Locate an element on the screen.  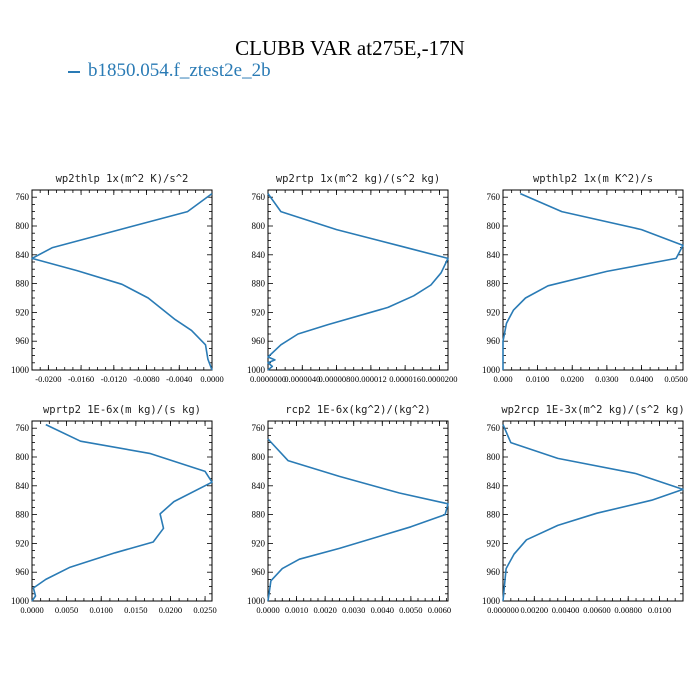
x-tick-label: -0.0120 is located at coordinates (114, 379).